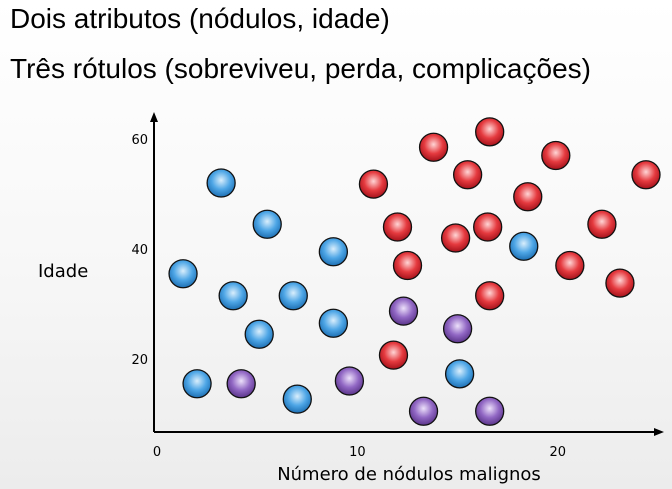 This screenshot has width=672, height=489. Describe the element at coordinates (154, 117) in the screenshot. I see `y-axis-arrow` at that location.